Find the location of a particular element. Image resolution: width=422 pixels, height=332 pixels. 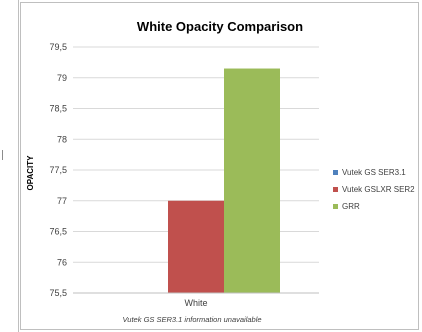

legend-label: GRR is located at coordinates (351, 206).